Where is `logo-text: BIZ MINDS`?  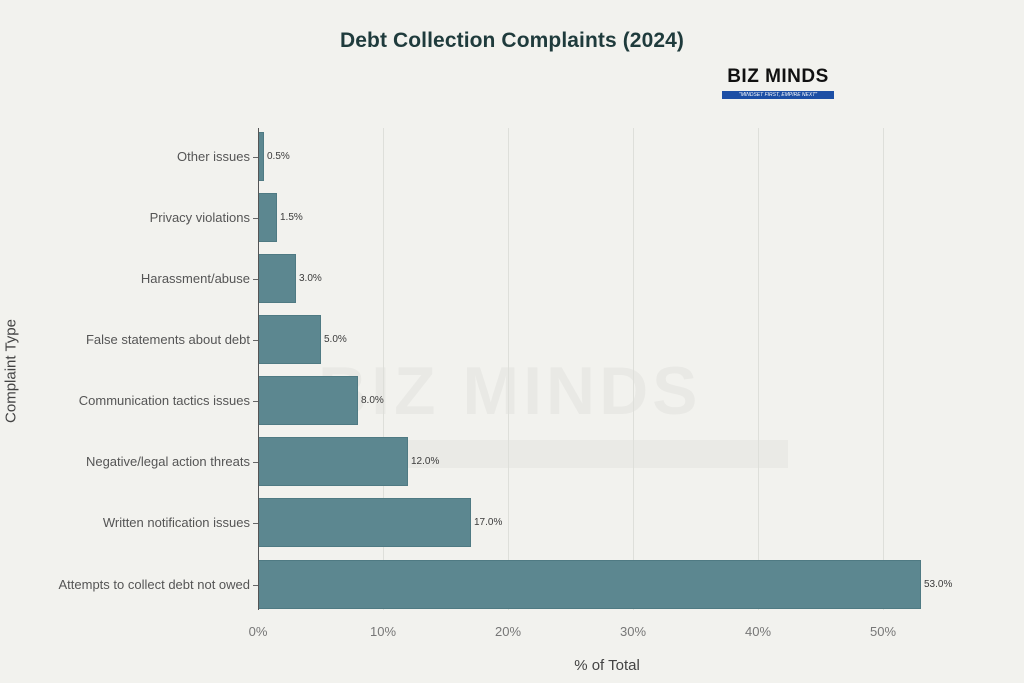
logo-text: BIZ MINDS is located at coordinates (778, 76).